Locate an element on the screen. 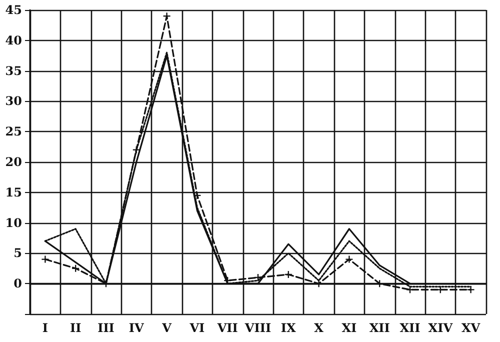 This screenshot has width=500, height=342. y-tick-label: 0 is located at coordinates (18, 283).